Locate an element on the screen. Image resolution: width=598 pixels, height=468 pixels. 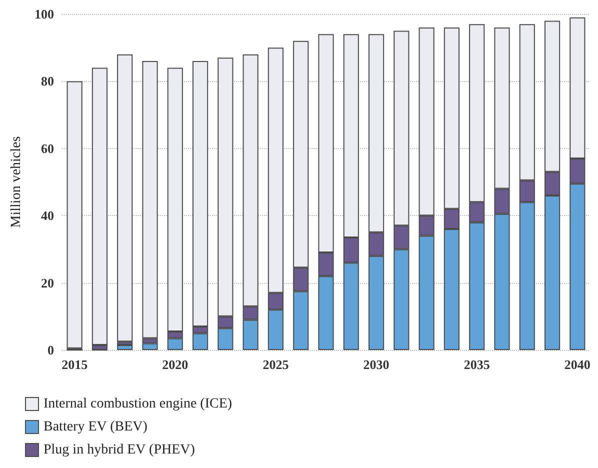
legend-label: Internal combustion engine (ICE) is located at coordinates (138, 404).